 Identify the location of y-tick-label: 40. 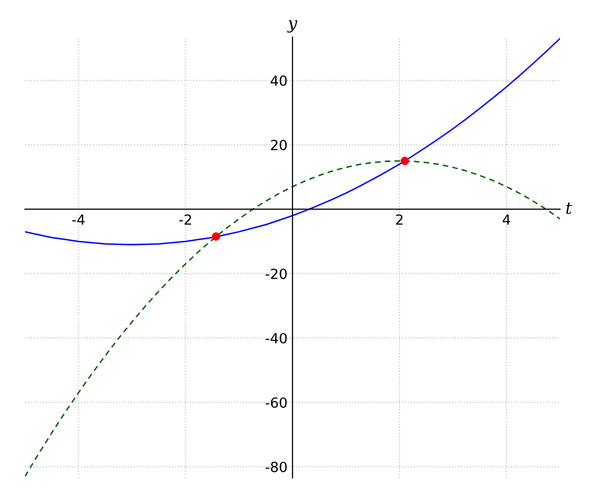
(278, 80).